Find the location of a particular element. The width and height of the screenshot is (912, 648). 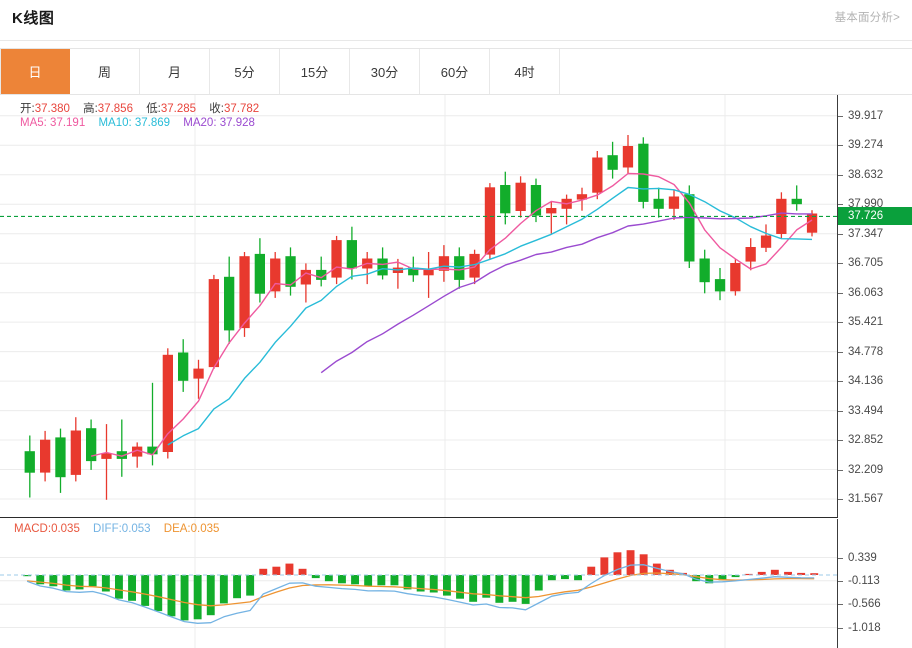

tab-周: 周 is located at coordinates (105, 71).